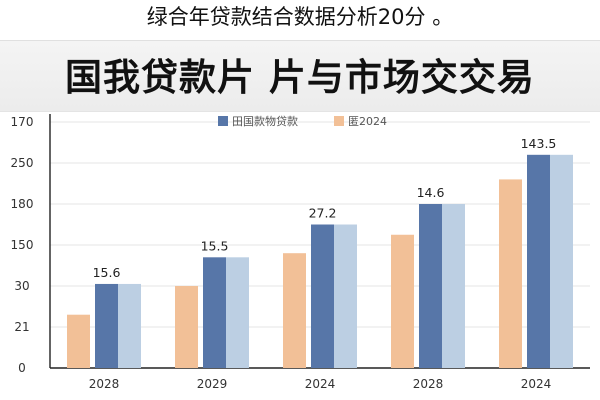  What do you see at coordinates (107, 272) in the screenshot?
I see `data-label: 15.6` at bounding box center [107, 272].